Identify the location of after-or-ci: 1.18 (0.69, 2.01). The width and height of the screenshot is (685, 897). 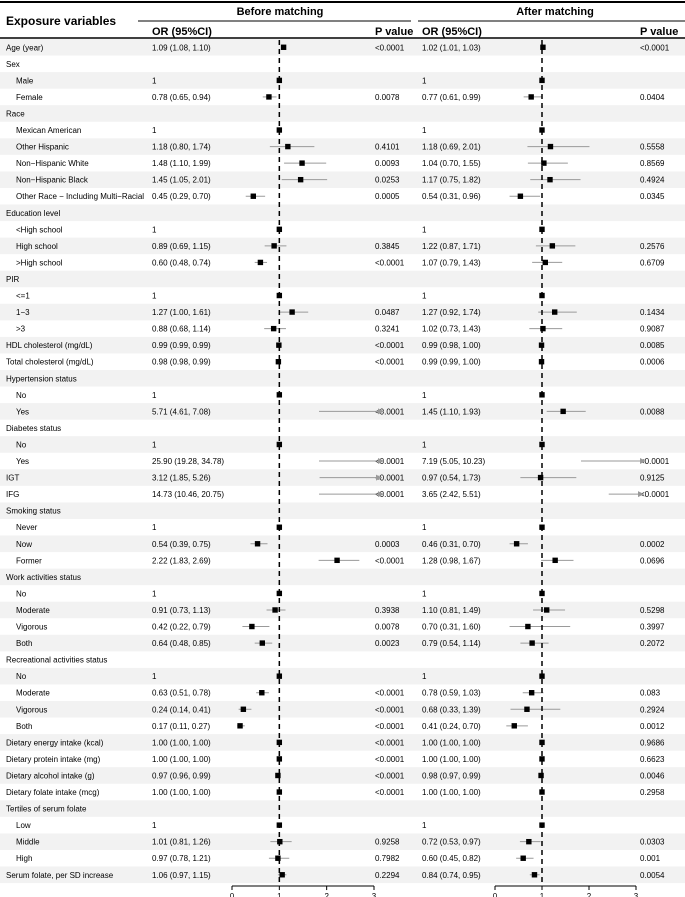
(451, 147).